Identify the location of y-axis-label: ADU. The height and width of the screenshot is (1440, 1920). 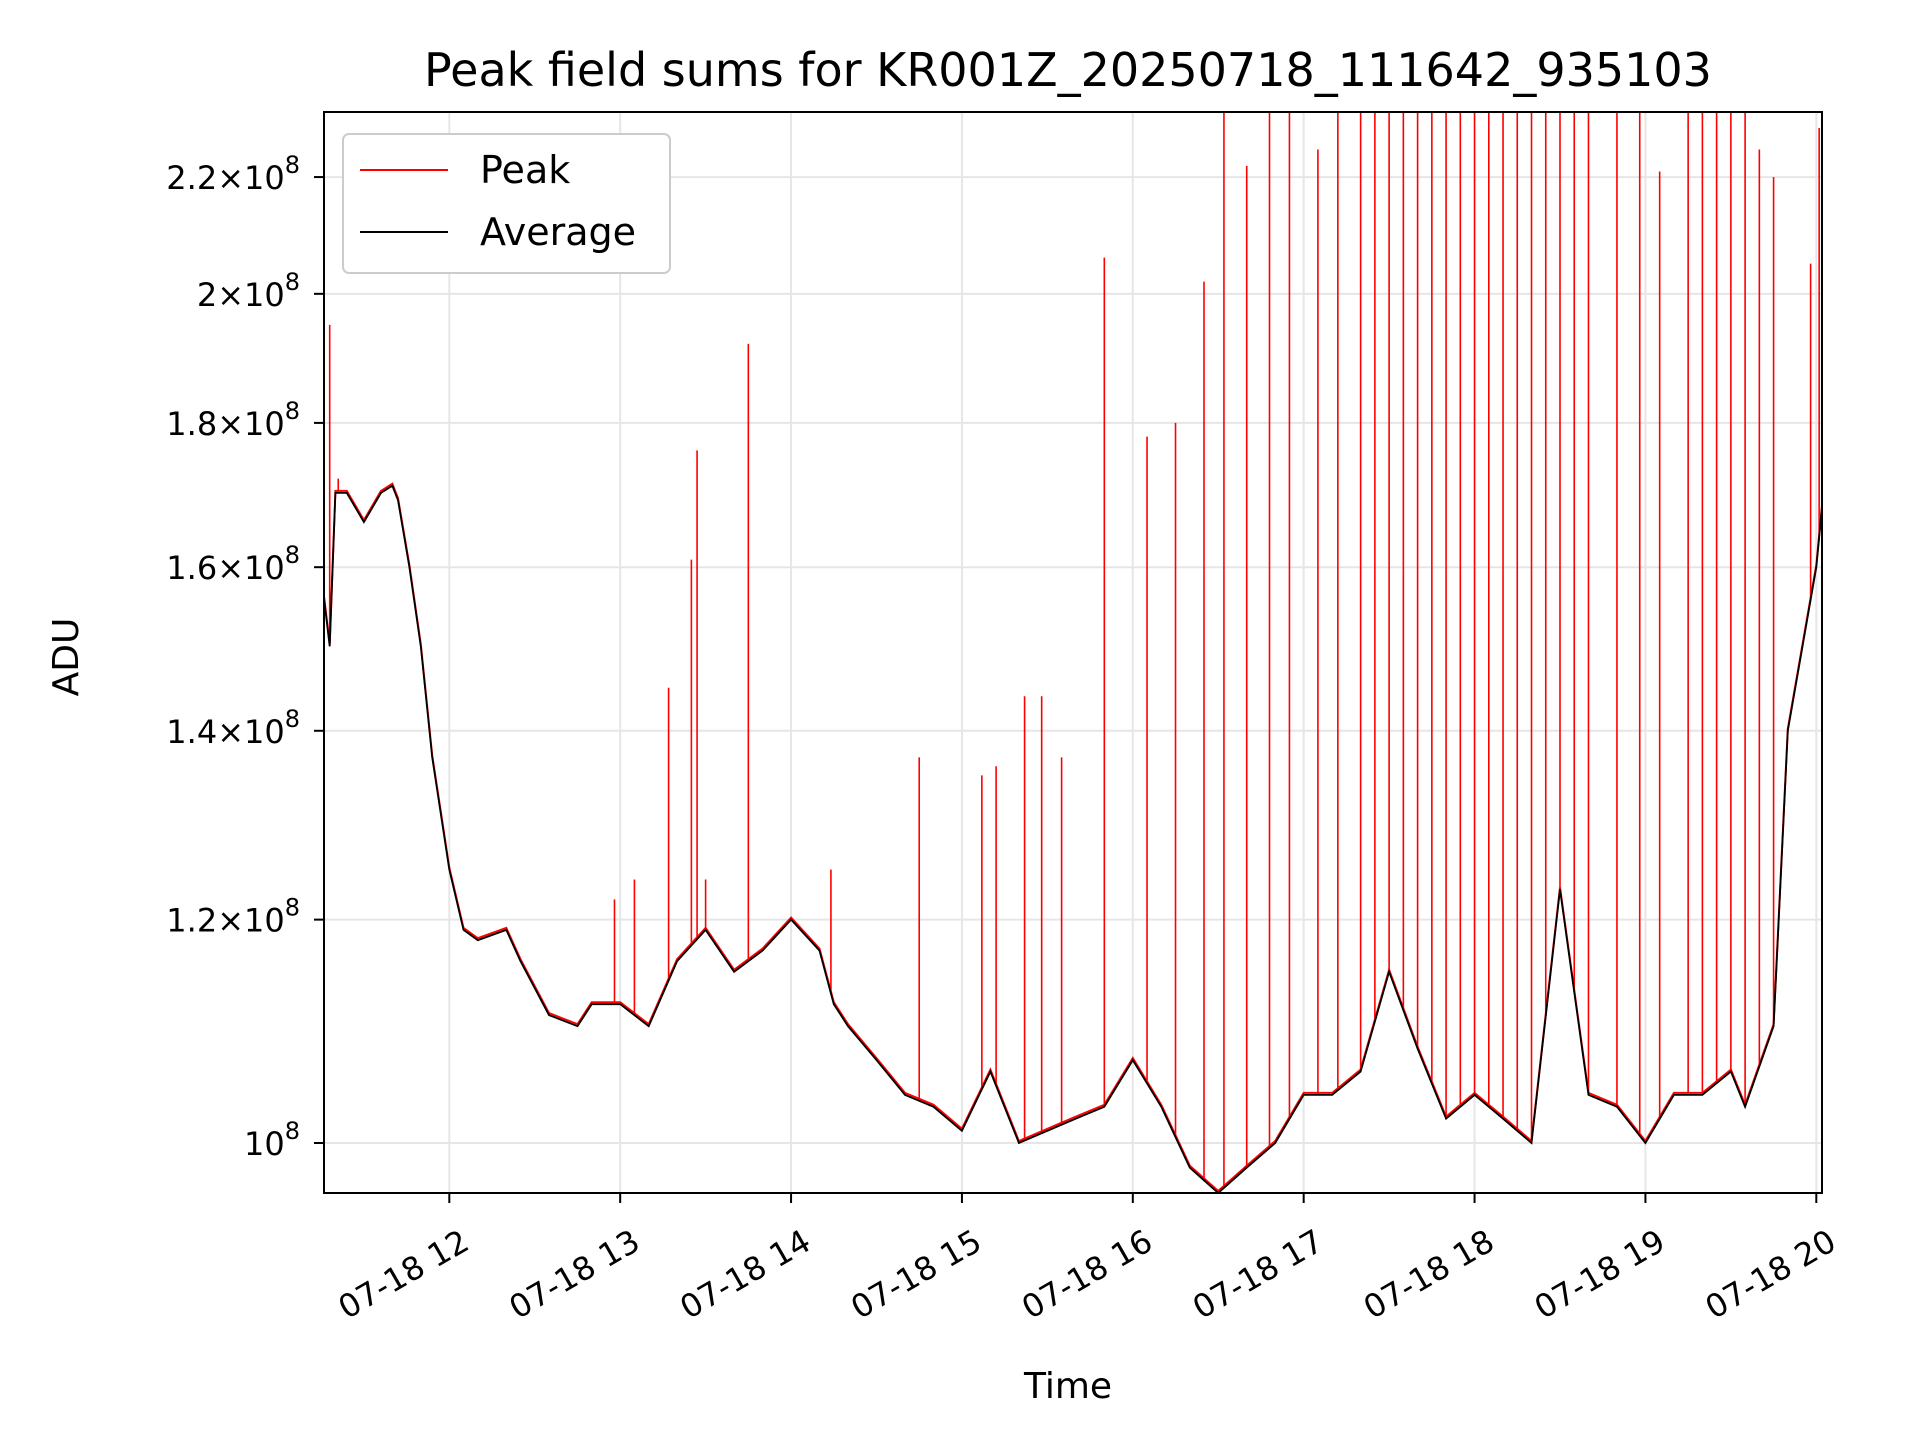
(66, 657).